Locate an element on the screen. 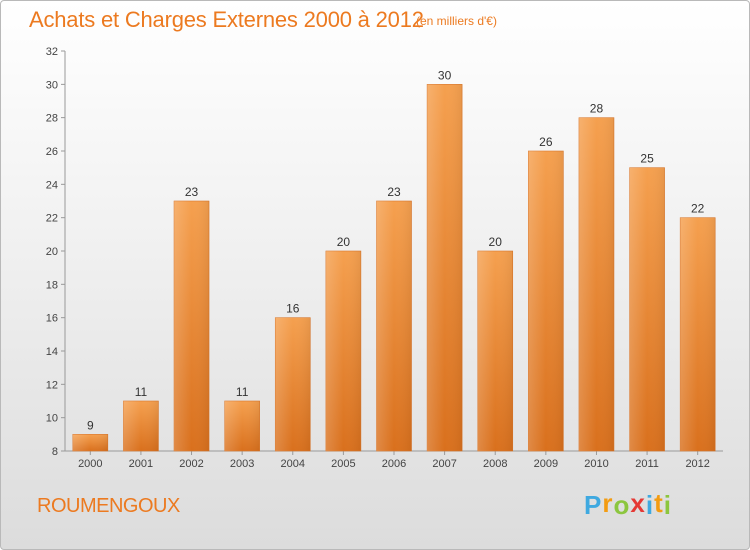 This screenshot has width=750, height=550. bar-shade-2011 is located at coordinates (647, 309).